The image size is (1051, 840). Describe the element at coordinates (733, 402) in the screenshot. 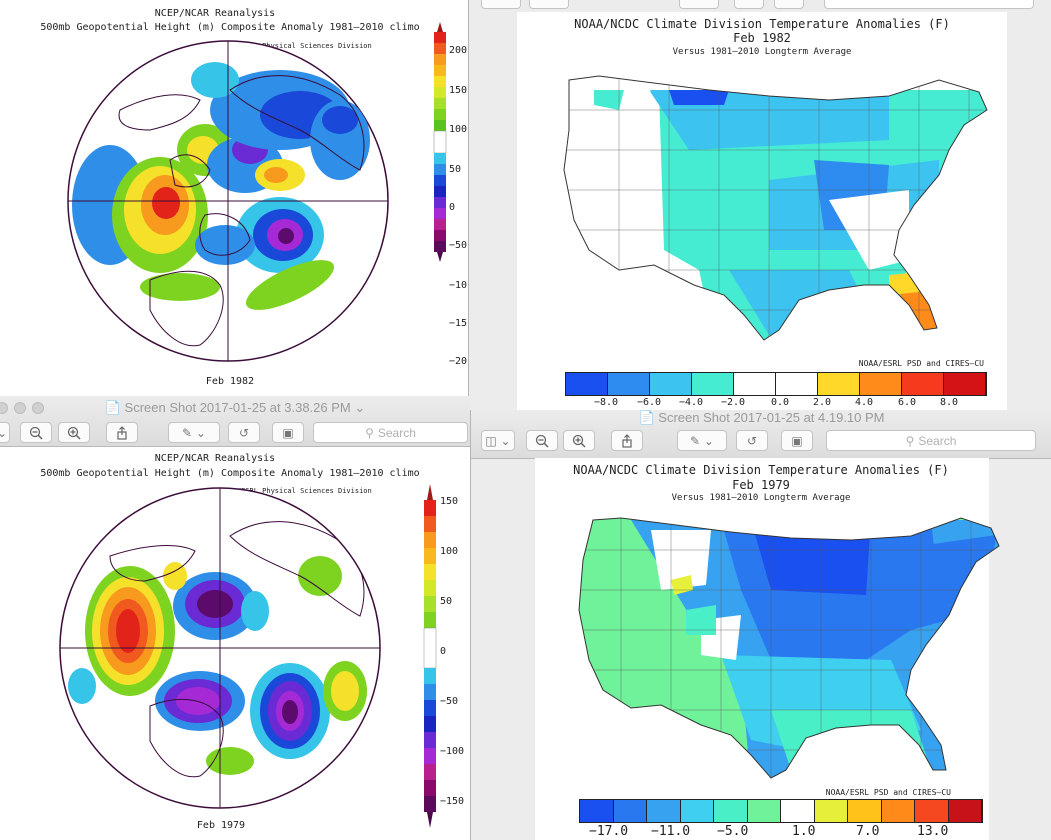

I see `cb-tick: −2.0` at that location.